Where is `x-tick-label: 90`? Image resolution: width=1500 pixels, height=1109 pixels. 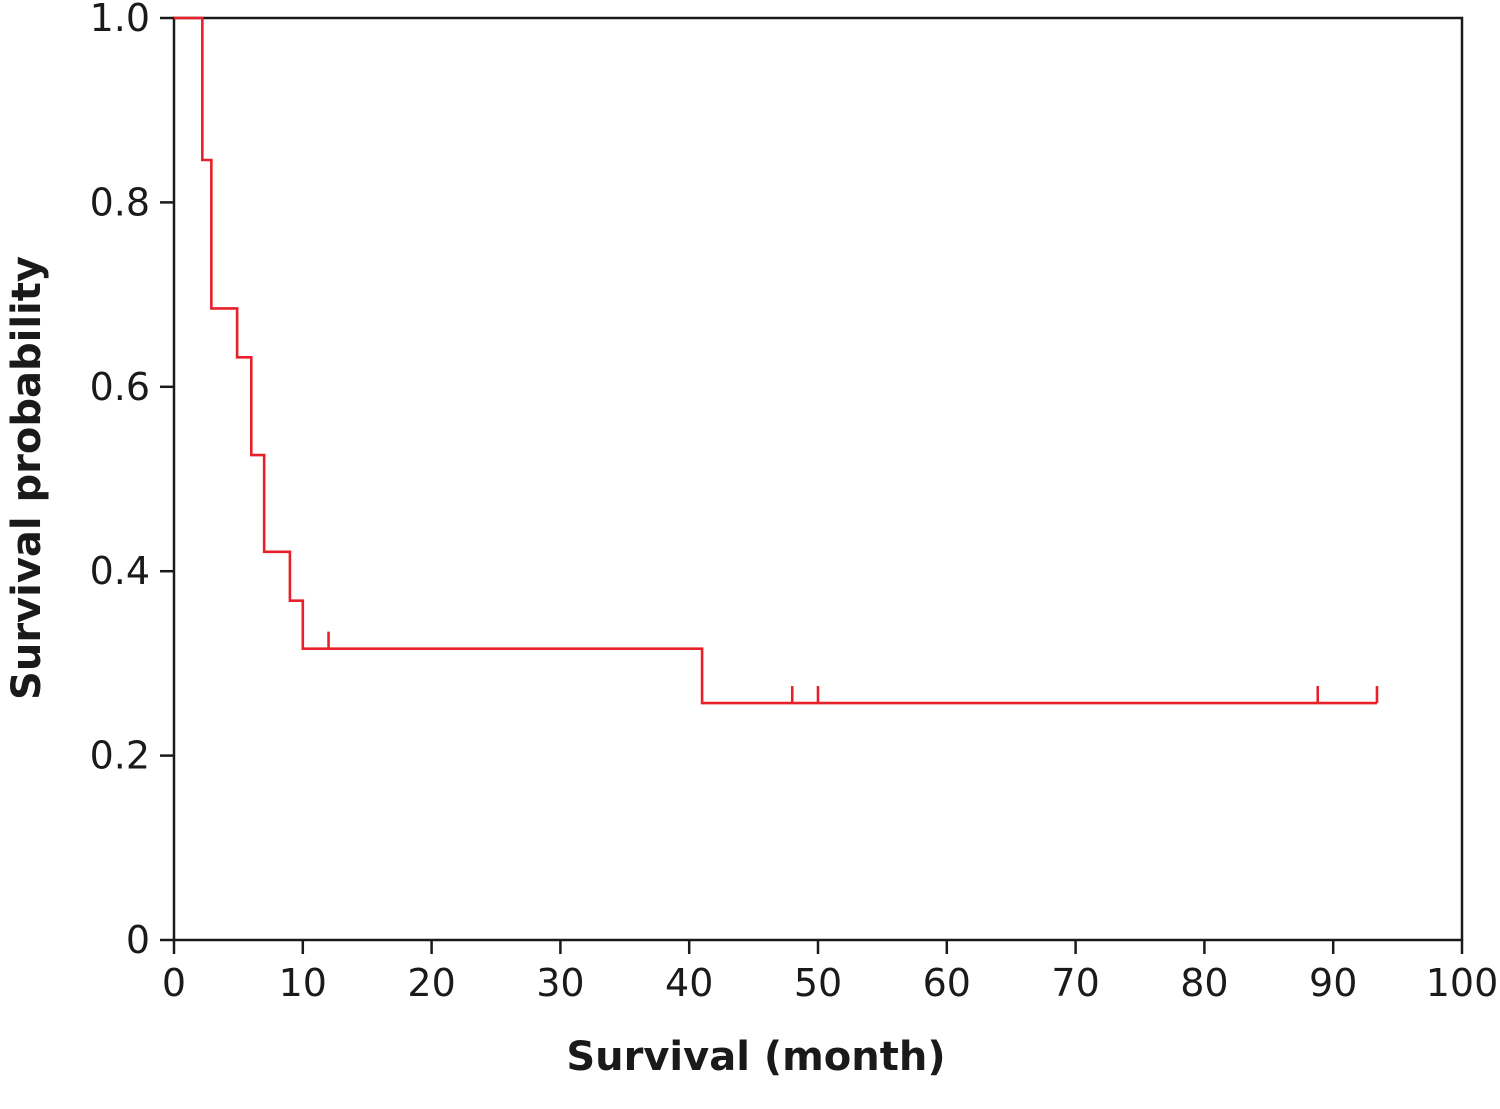 x-tick-label: 90 is located at coordinates (1333, 983).